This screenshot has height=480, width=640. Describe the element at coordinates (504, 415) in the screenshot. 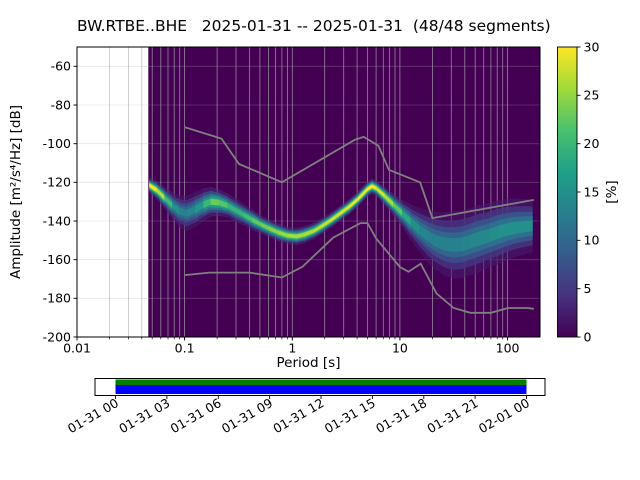

I see `timeline-tick-label: 02-01 00` at that location.